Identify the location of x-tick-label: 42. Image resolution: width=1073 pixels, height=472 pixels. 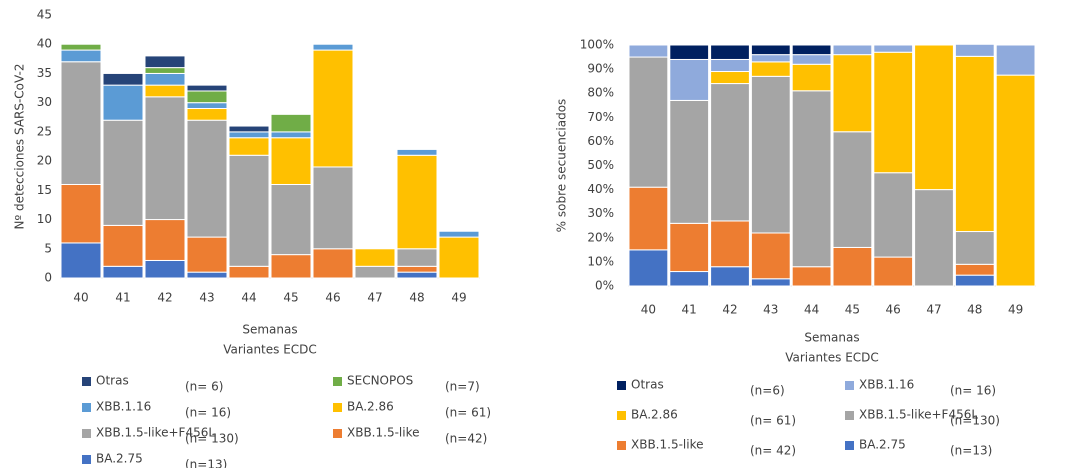
(164, 298).